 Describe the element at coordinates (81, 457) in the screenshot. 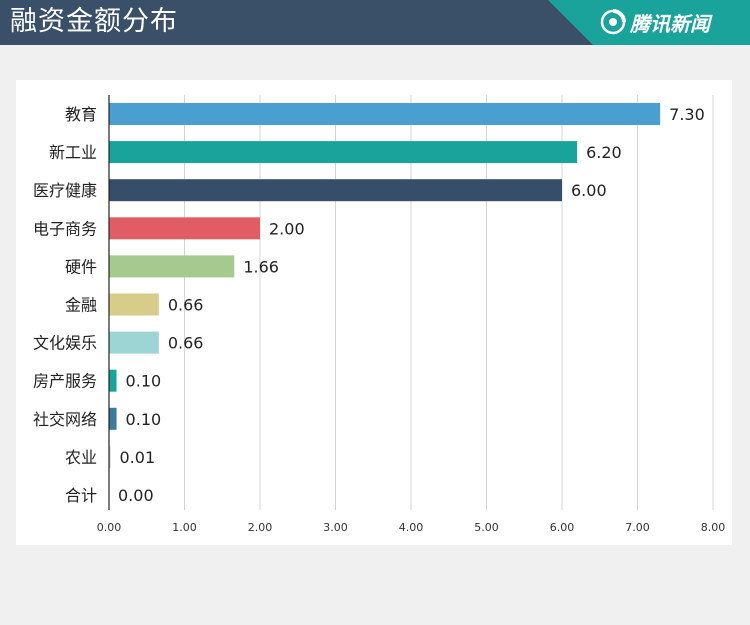

I see `category-label: 农业` at that location.